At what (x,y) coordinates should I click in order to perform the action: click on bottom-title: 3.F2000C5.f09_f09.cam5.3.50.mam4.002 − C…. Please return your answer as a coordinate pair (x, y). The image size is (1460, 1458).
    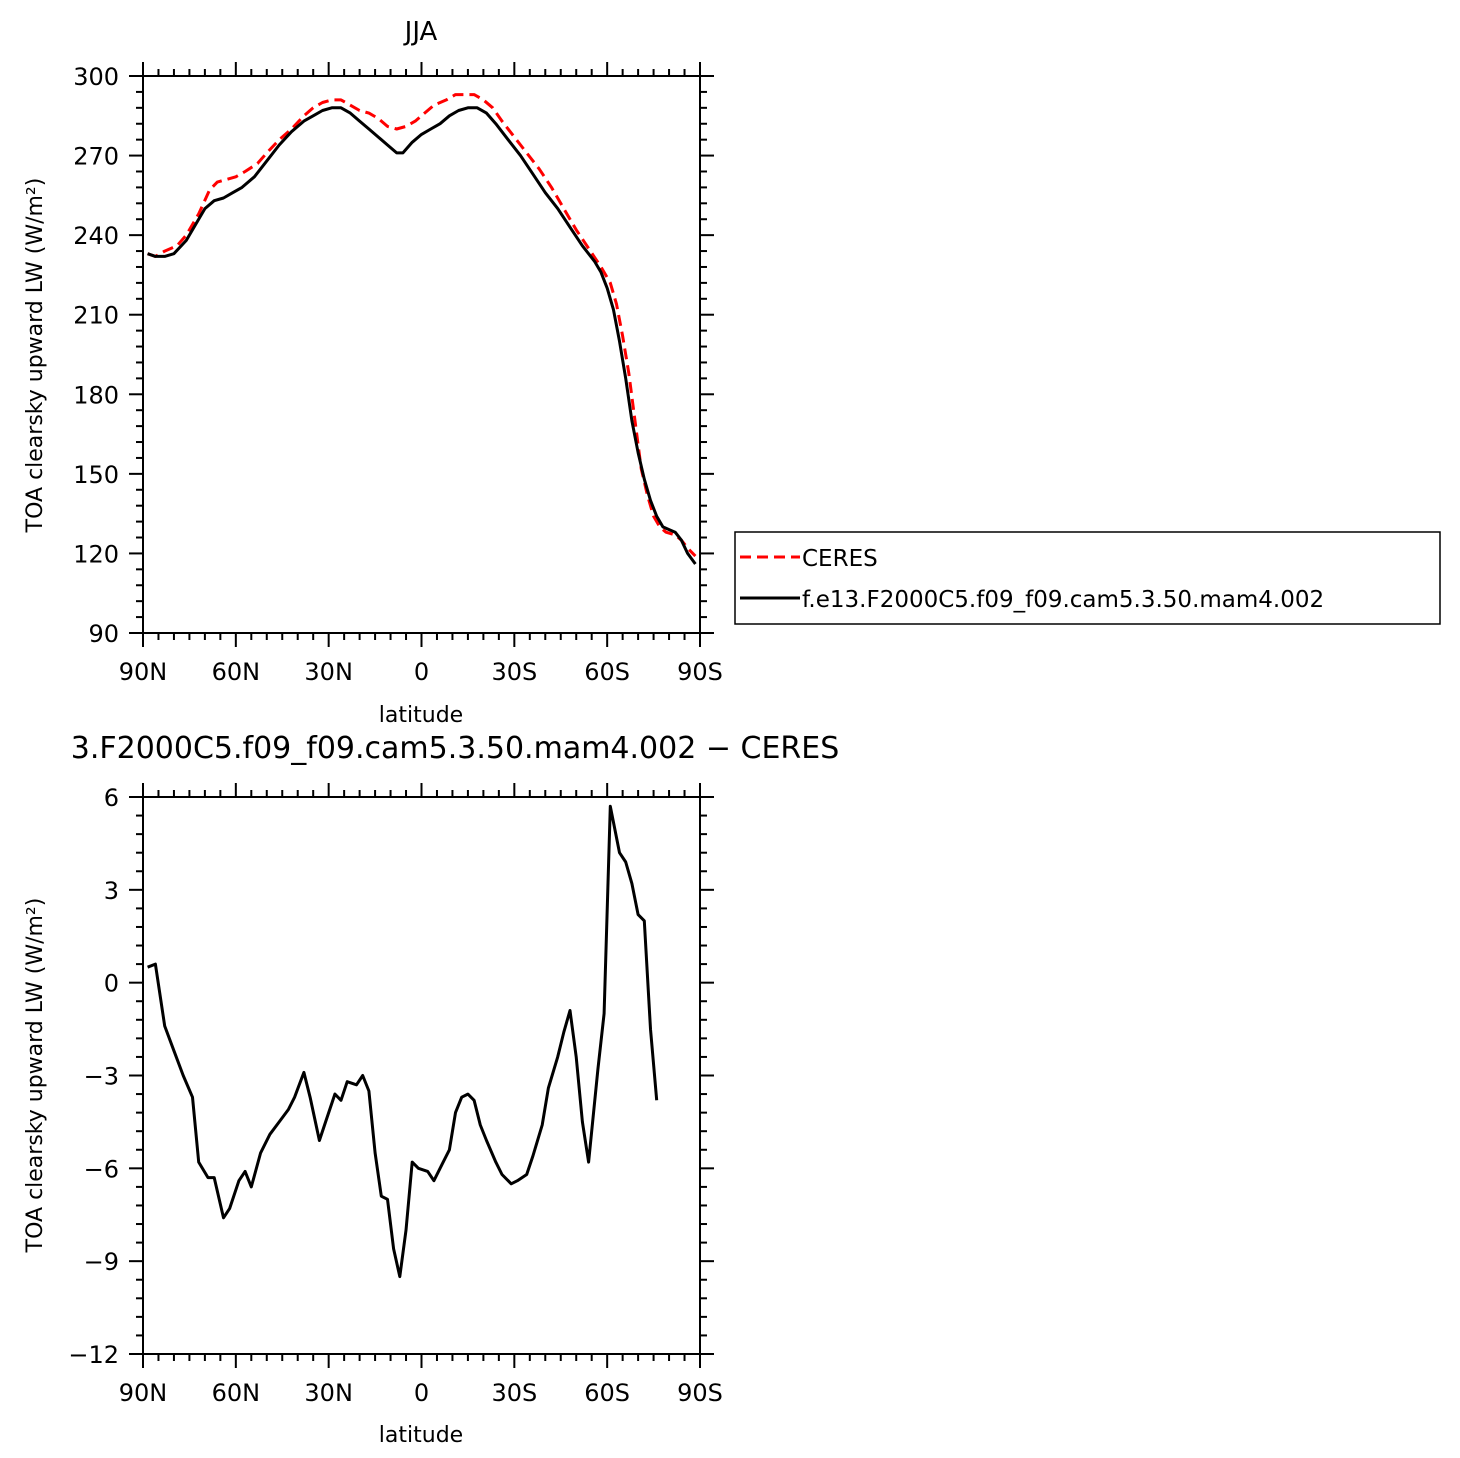
    Looking at the image, I should click on (455, 748).